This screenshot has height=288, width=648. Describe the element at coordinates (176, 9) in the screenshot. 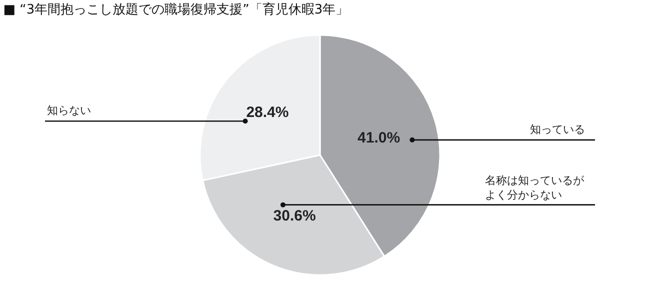

I see `chart-title: ■ “3年間抱っこし放題での職場復帰支援”「育児休暇3年」` at that location.